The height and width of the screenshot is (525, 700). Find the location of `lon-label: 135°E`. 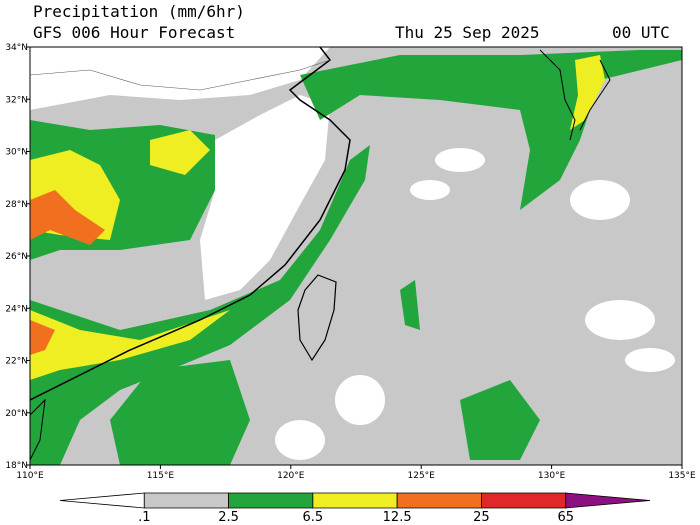

lon-label: 135°E is located at coordinates (682, 476).